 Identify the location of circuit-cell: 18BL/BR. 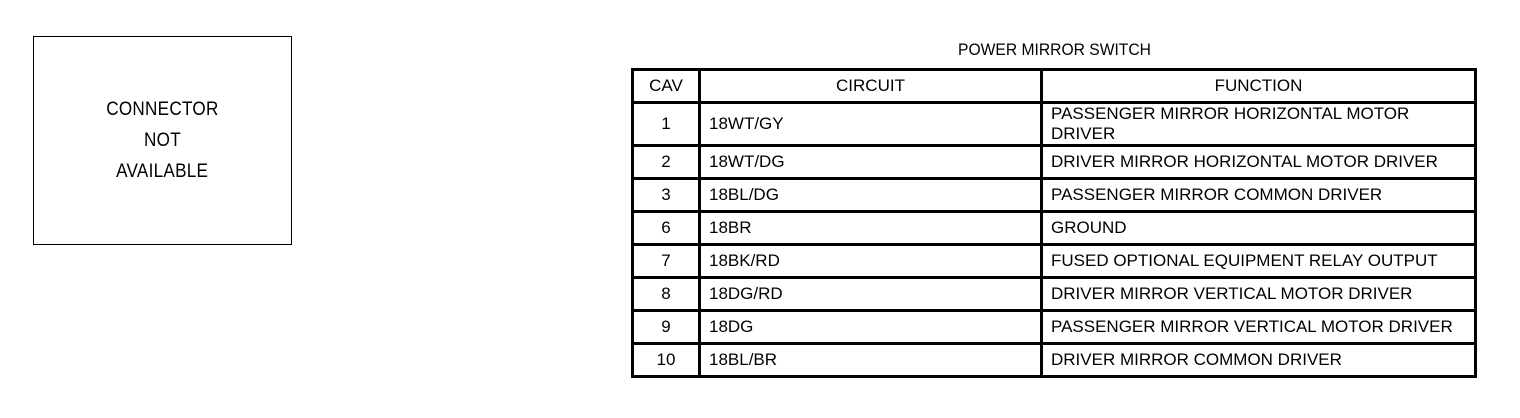
(871, 360).